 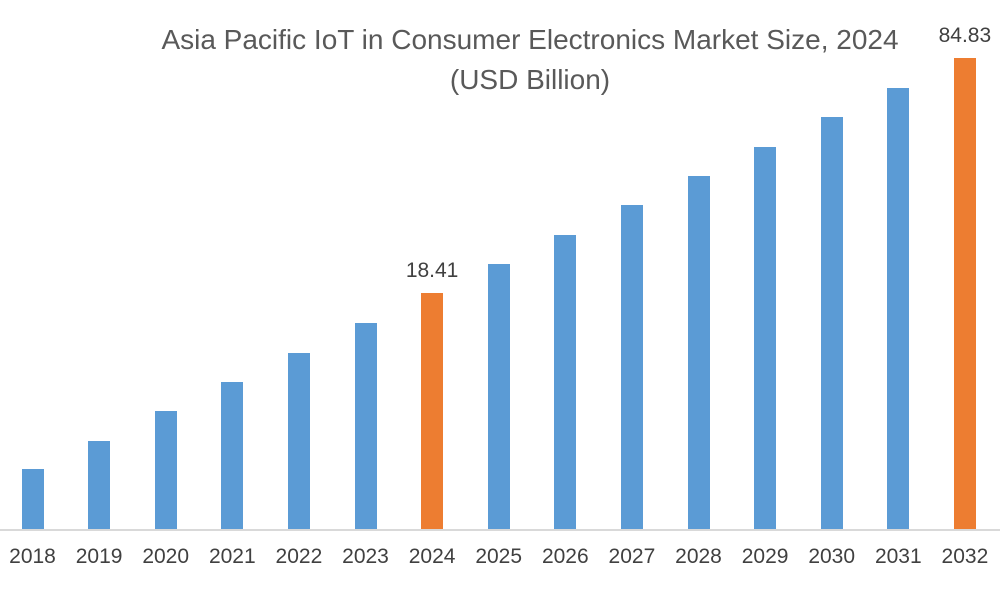 I want to click on x-axis-label-2024: 2024, so click(x=432, y=556).